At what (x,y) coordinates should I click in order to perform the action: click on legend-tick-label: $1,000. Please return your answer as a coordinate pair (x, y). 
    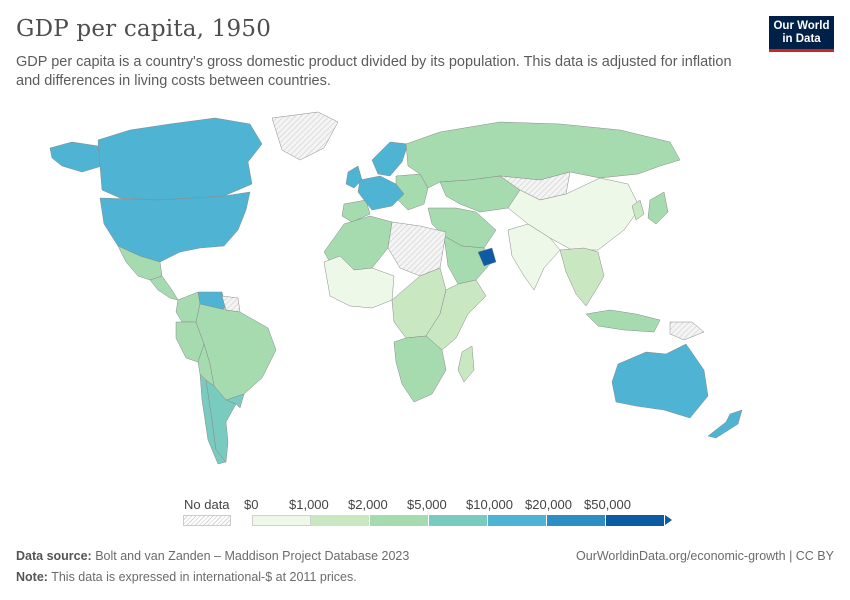
    Looking at the image, I should click on (309, 504).